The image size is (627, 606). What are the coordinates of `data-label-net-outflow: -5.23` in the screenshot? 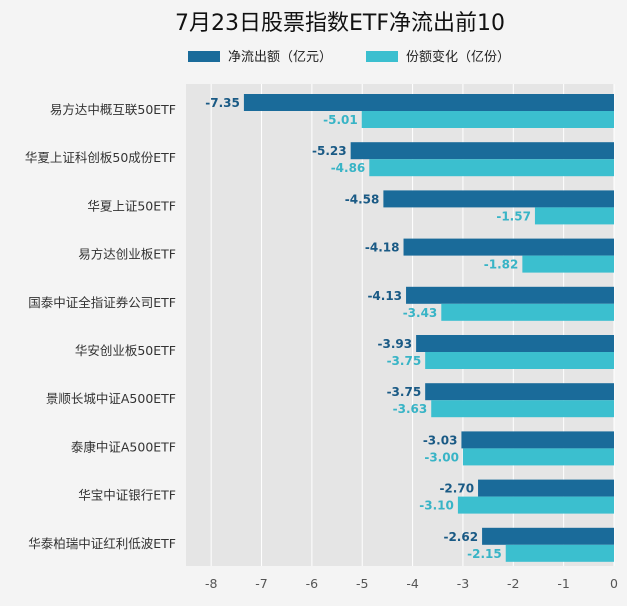 It's located at (329, 151).